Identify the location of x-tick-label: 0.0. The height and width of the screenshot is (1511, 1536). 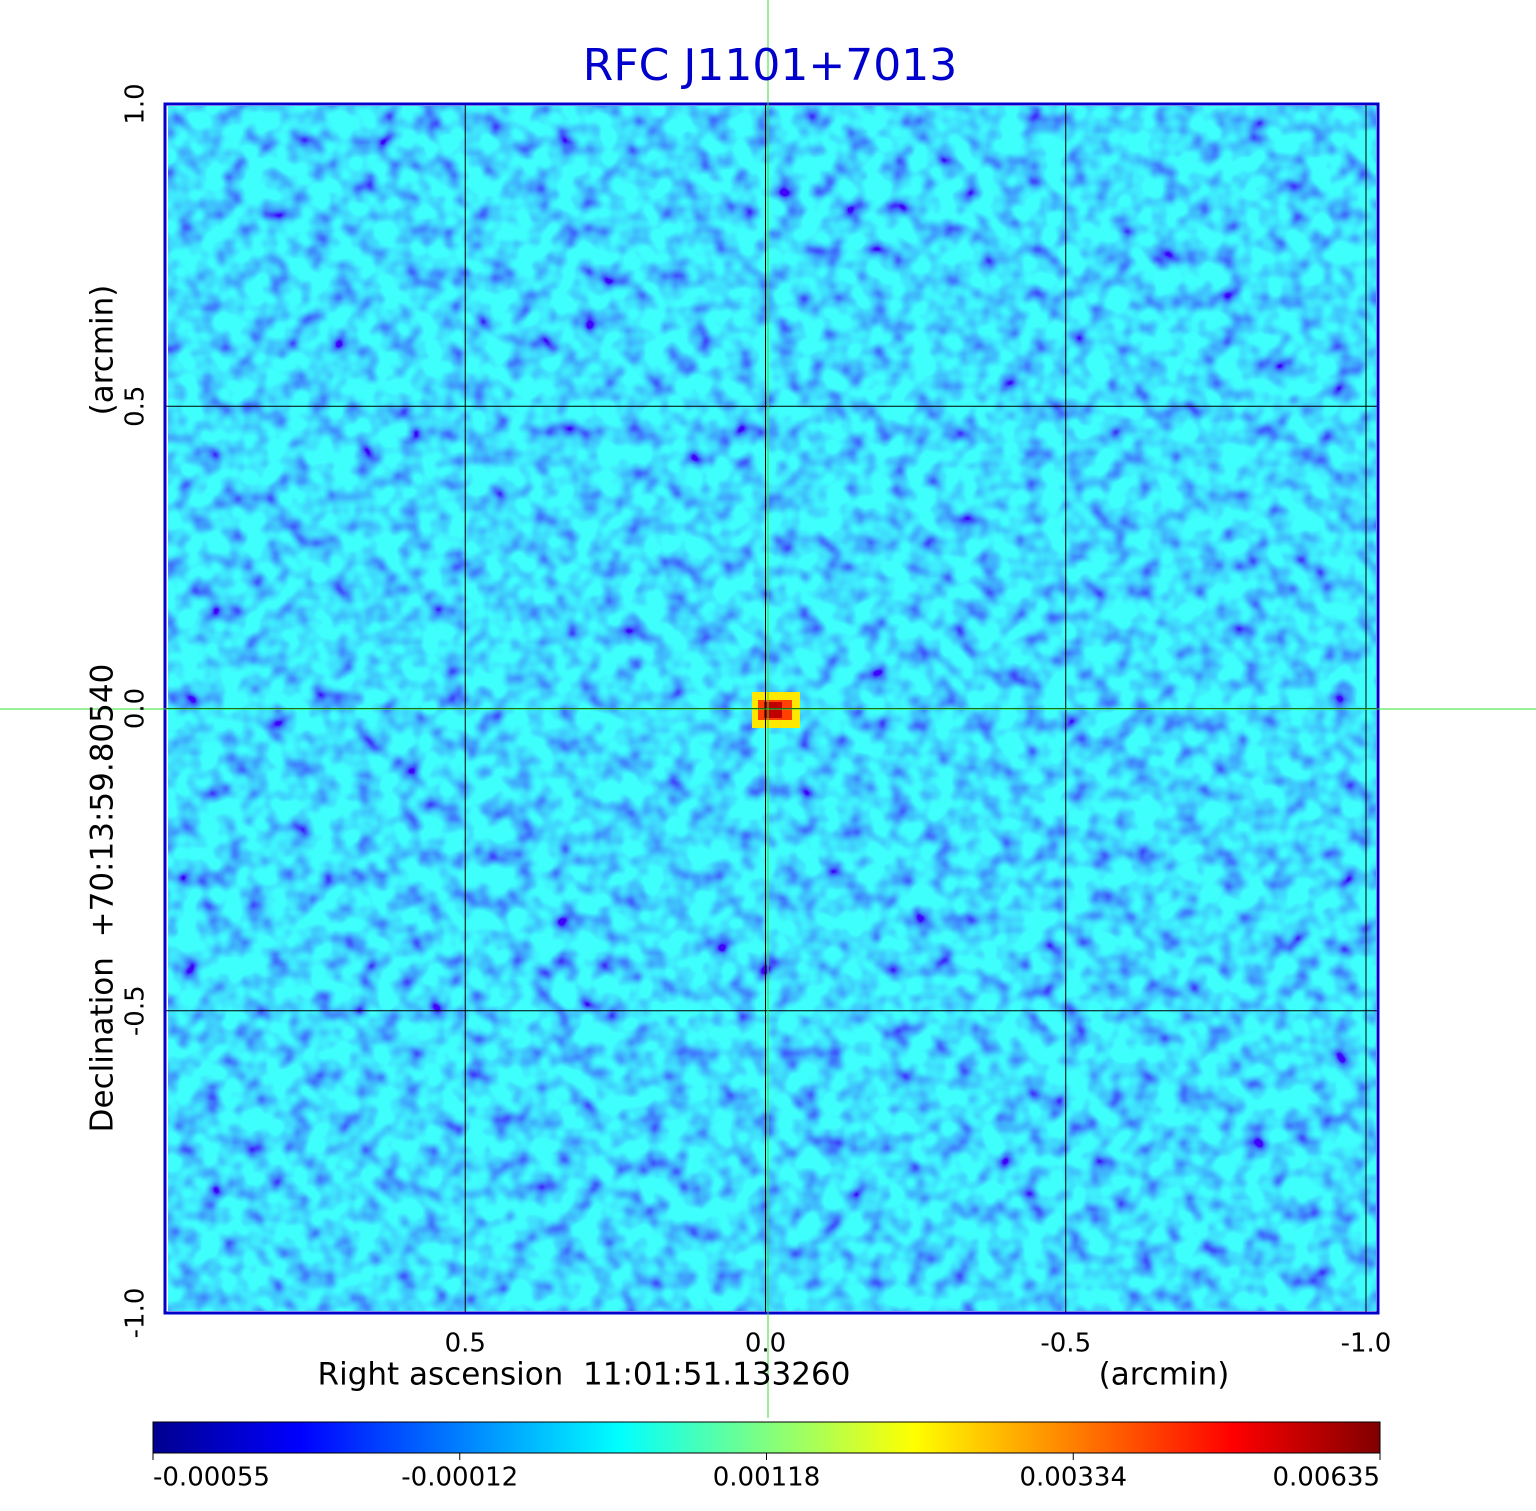
(765, 1344).